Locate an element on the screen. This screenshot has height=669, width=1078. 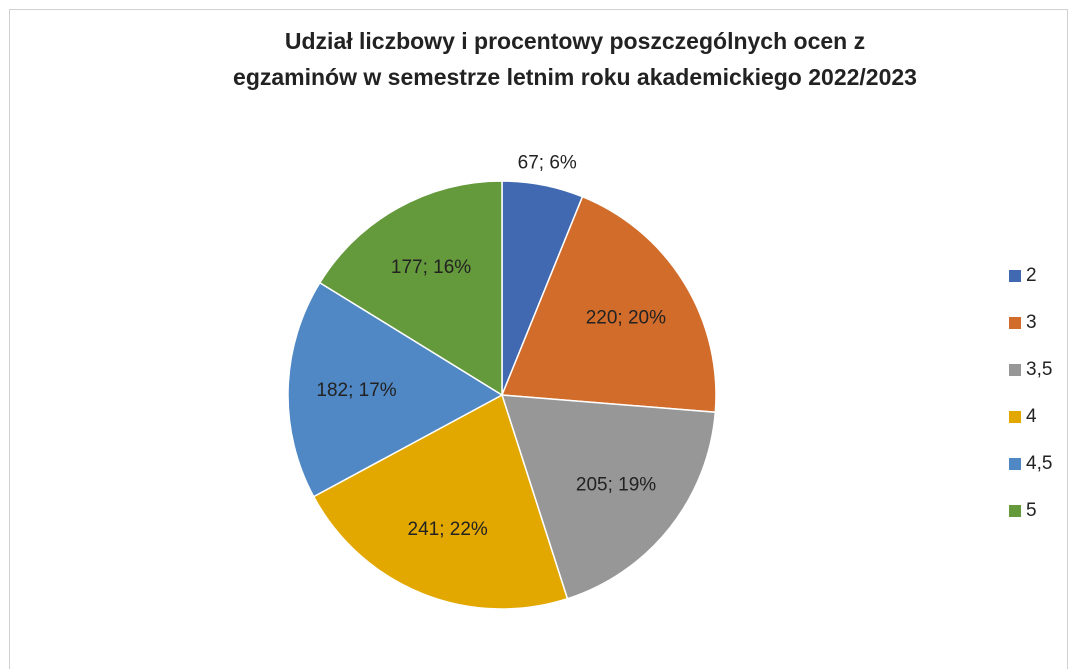
legend-label: 4,5 is located at coordinates (1039, 463).